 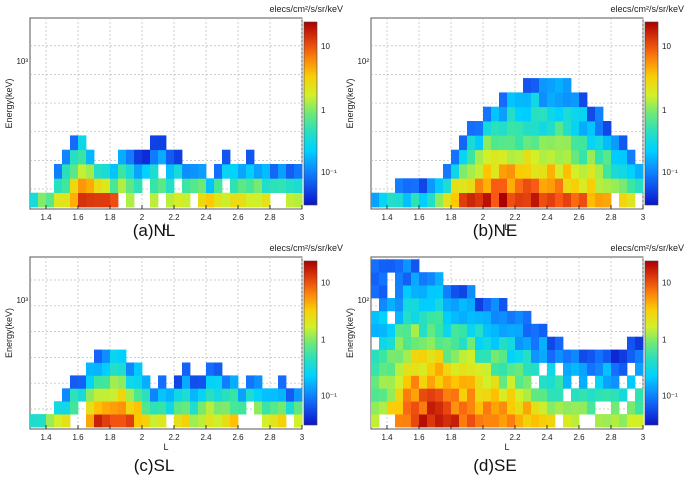 What do you see at coordinates (206, 437) in the screenshot?
I see `x-tick-label: 2.4` at bounding box center [206, 437].